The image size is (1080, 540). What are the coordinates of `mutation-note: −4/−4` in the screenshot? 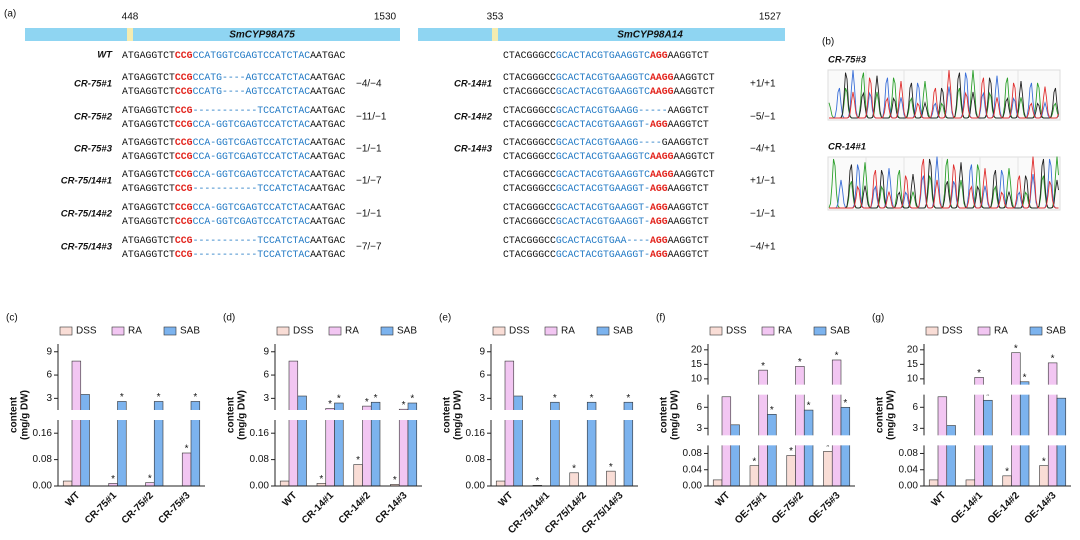 It's located at (369, 84).